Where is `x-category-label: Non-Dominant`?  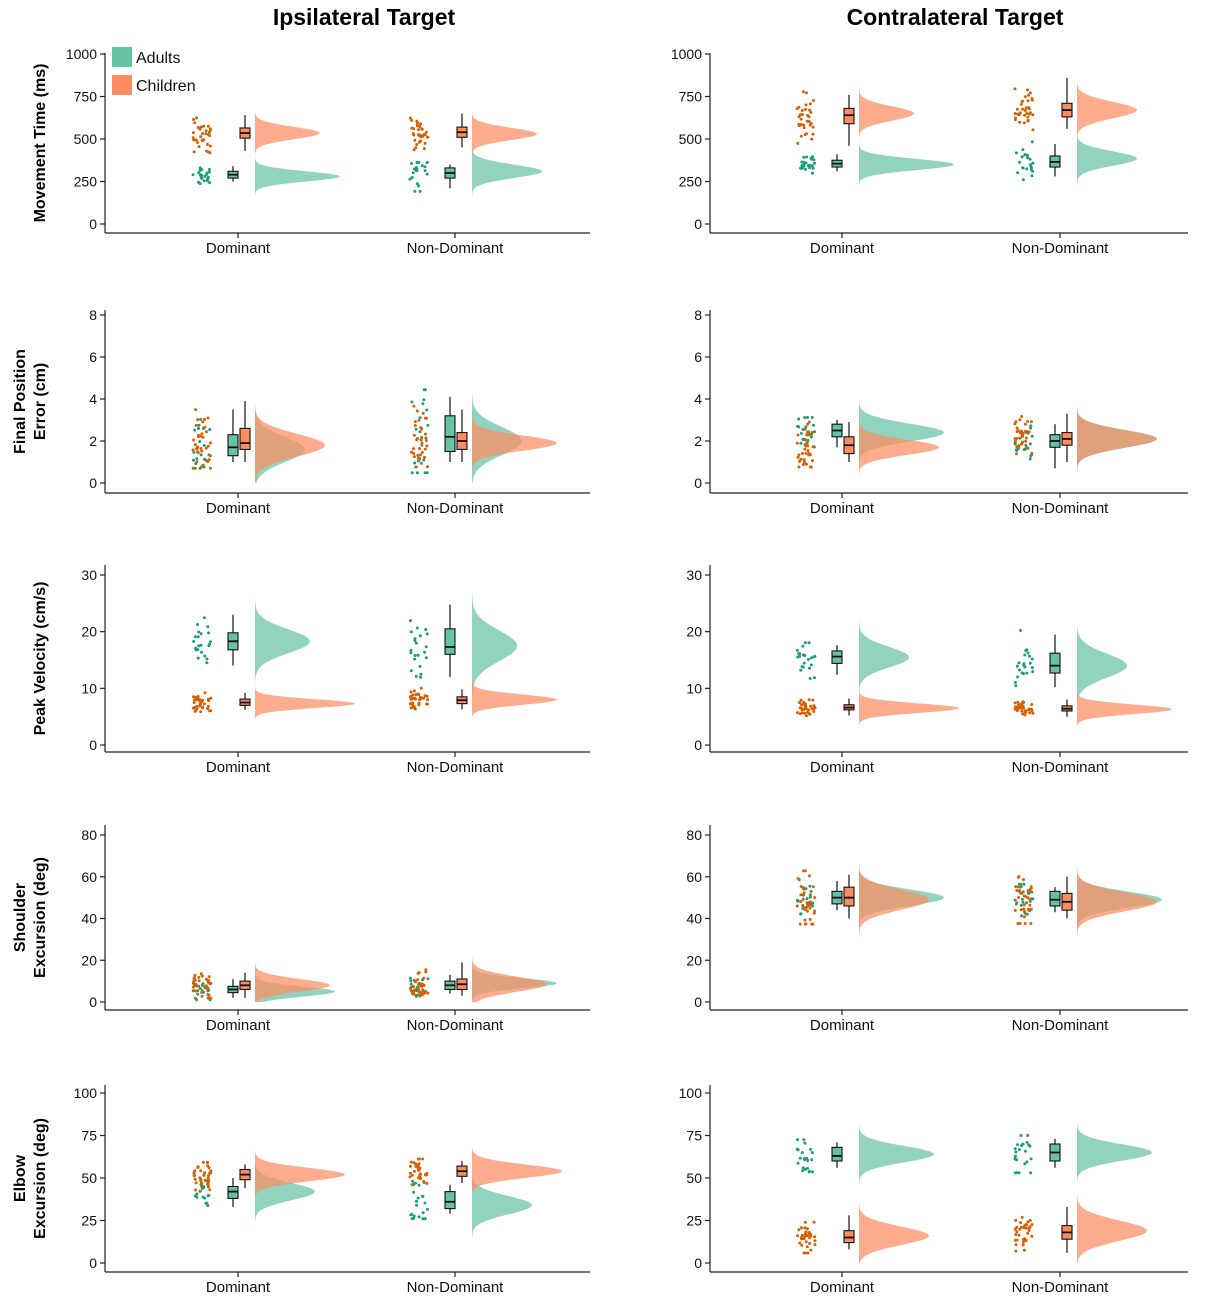
x-category-label: Non-Dominant is located at coordinates (456, 508).